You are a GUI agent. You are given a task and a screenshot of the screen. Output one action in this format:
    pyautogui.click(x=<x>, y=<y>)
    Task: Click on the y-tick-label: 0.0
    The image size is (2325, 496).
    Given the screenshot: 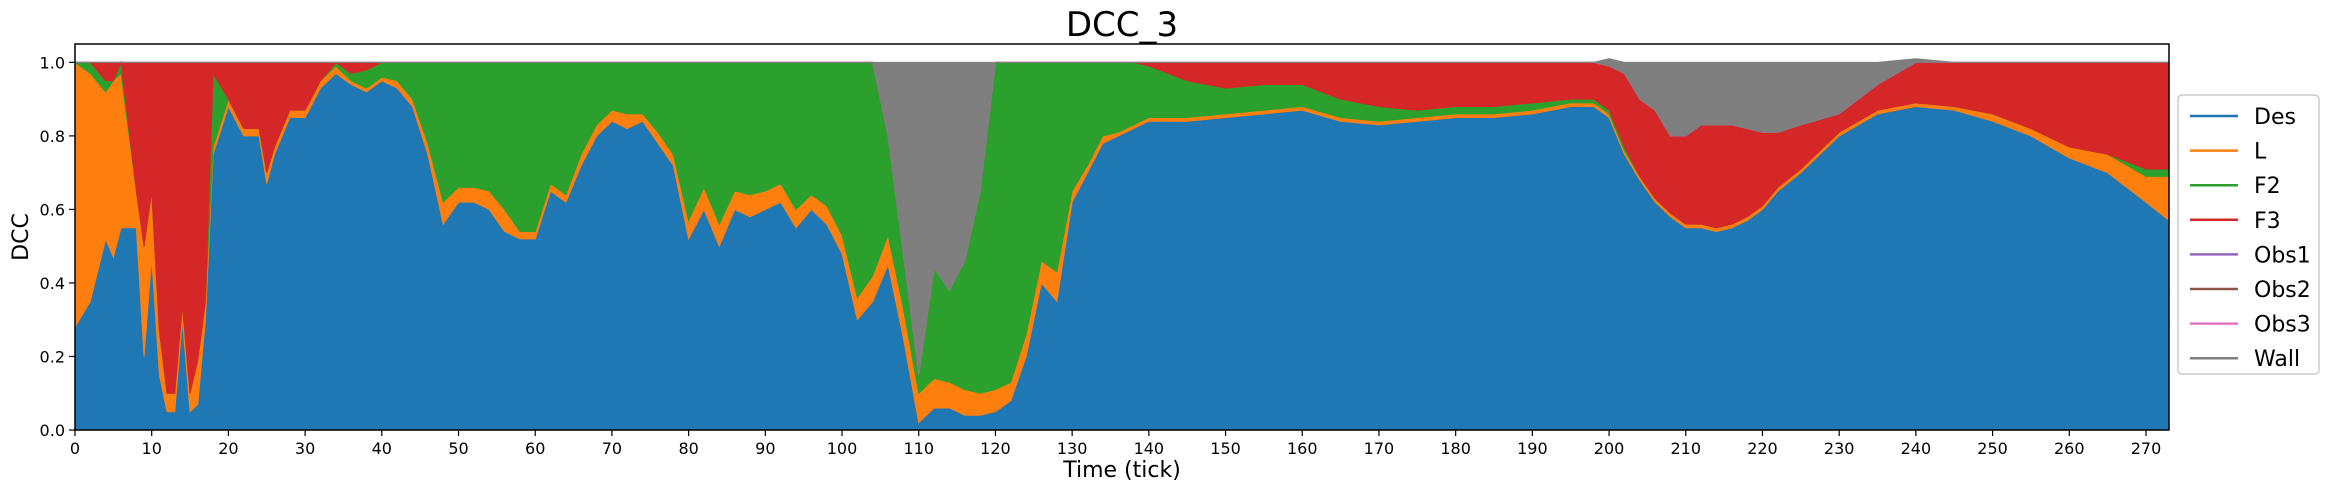 What is the action you would take?
    pyautogui.click(x=52, y=430)
    